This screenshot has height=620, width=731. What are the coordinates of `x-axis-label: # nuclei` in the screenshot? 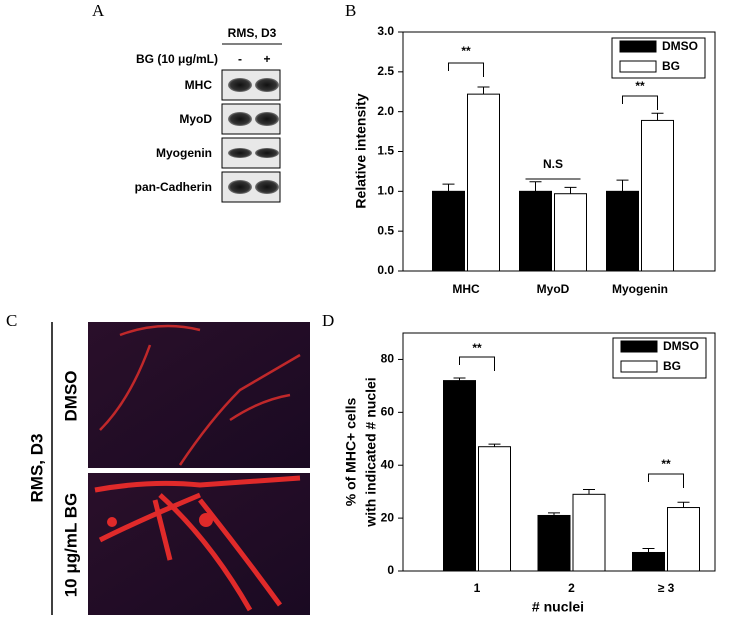 It's located at (558, 607).